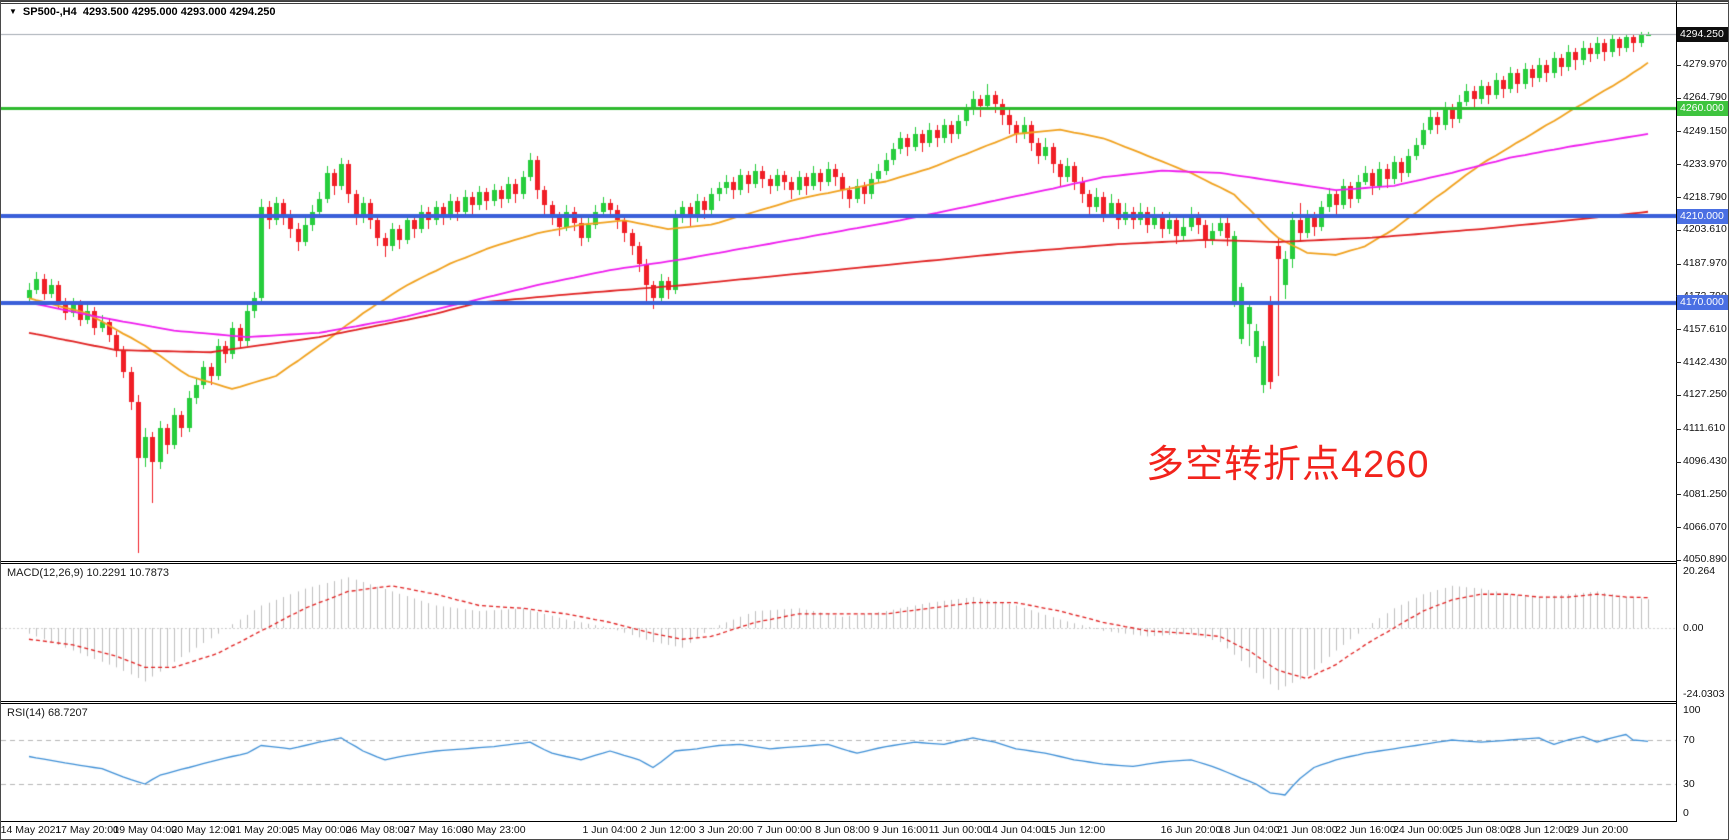 The height and width of the screenshot is (840, 1729). Describe the element at coordinates (13, 11) in the screenshot. I see `triangle-down-icon: ▼` at that location.